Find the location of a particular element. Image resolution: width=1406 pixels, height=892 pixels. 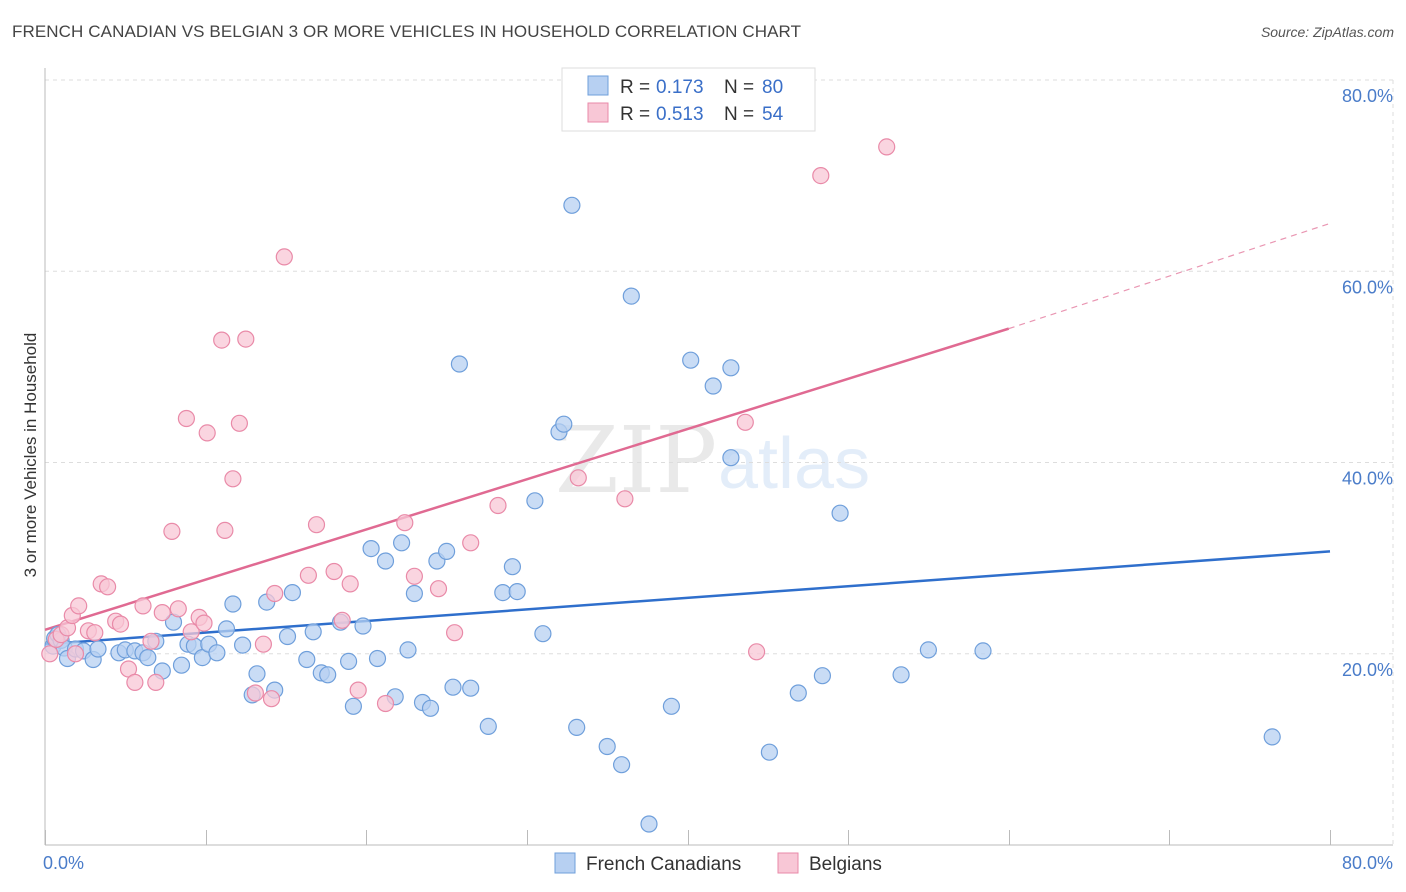

bottom-legend: French Canadians Belgians is located at coordinates (718, 863).